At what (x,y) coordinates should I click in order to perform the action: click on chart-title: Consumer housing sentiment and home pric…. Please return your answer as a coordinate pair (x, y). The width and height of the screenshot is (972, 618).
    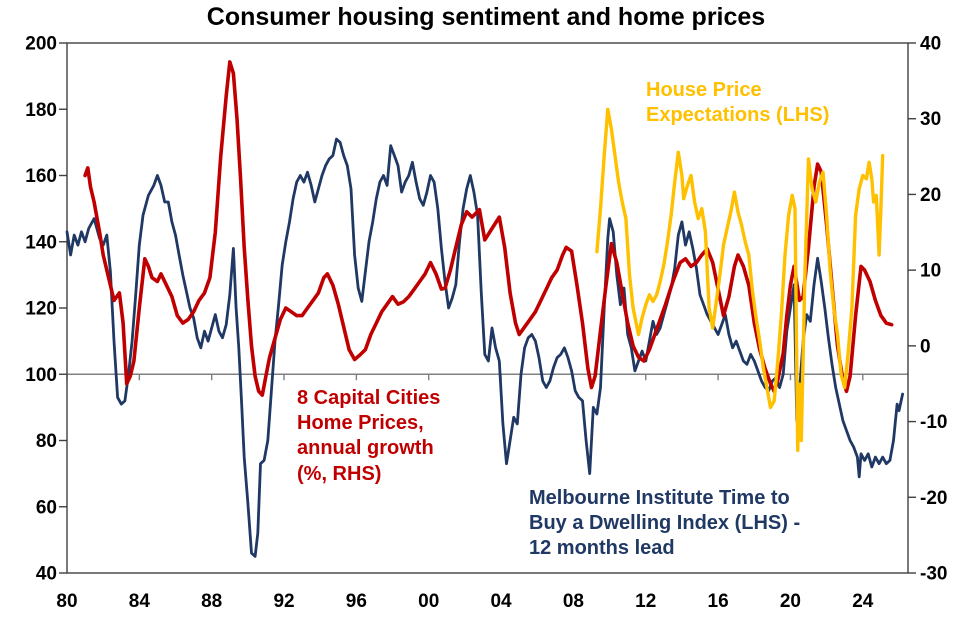
    Looking at the image, I should click on (486, 17).